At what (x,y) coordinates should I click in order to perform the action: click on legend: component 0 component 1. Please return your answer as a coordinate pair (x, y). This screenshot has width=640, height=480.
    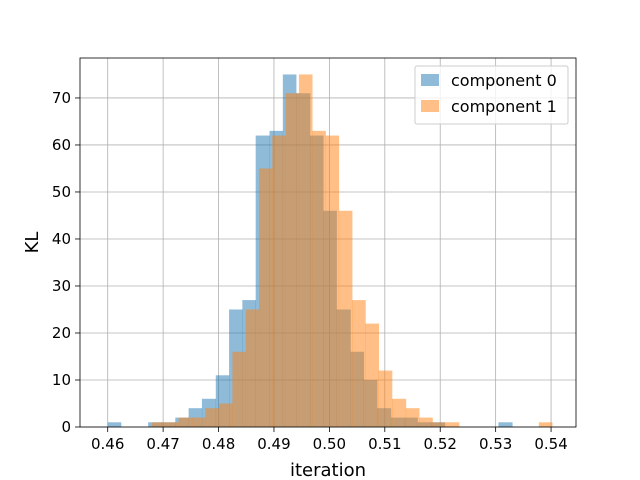
    Looking at the image, I should click on (491, 95).